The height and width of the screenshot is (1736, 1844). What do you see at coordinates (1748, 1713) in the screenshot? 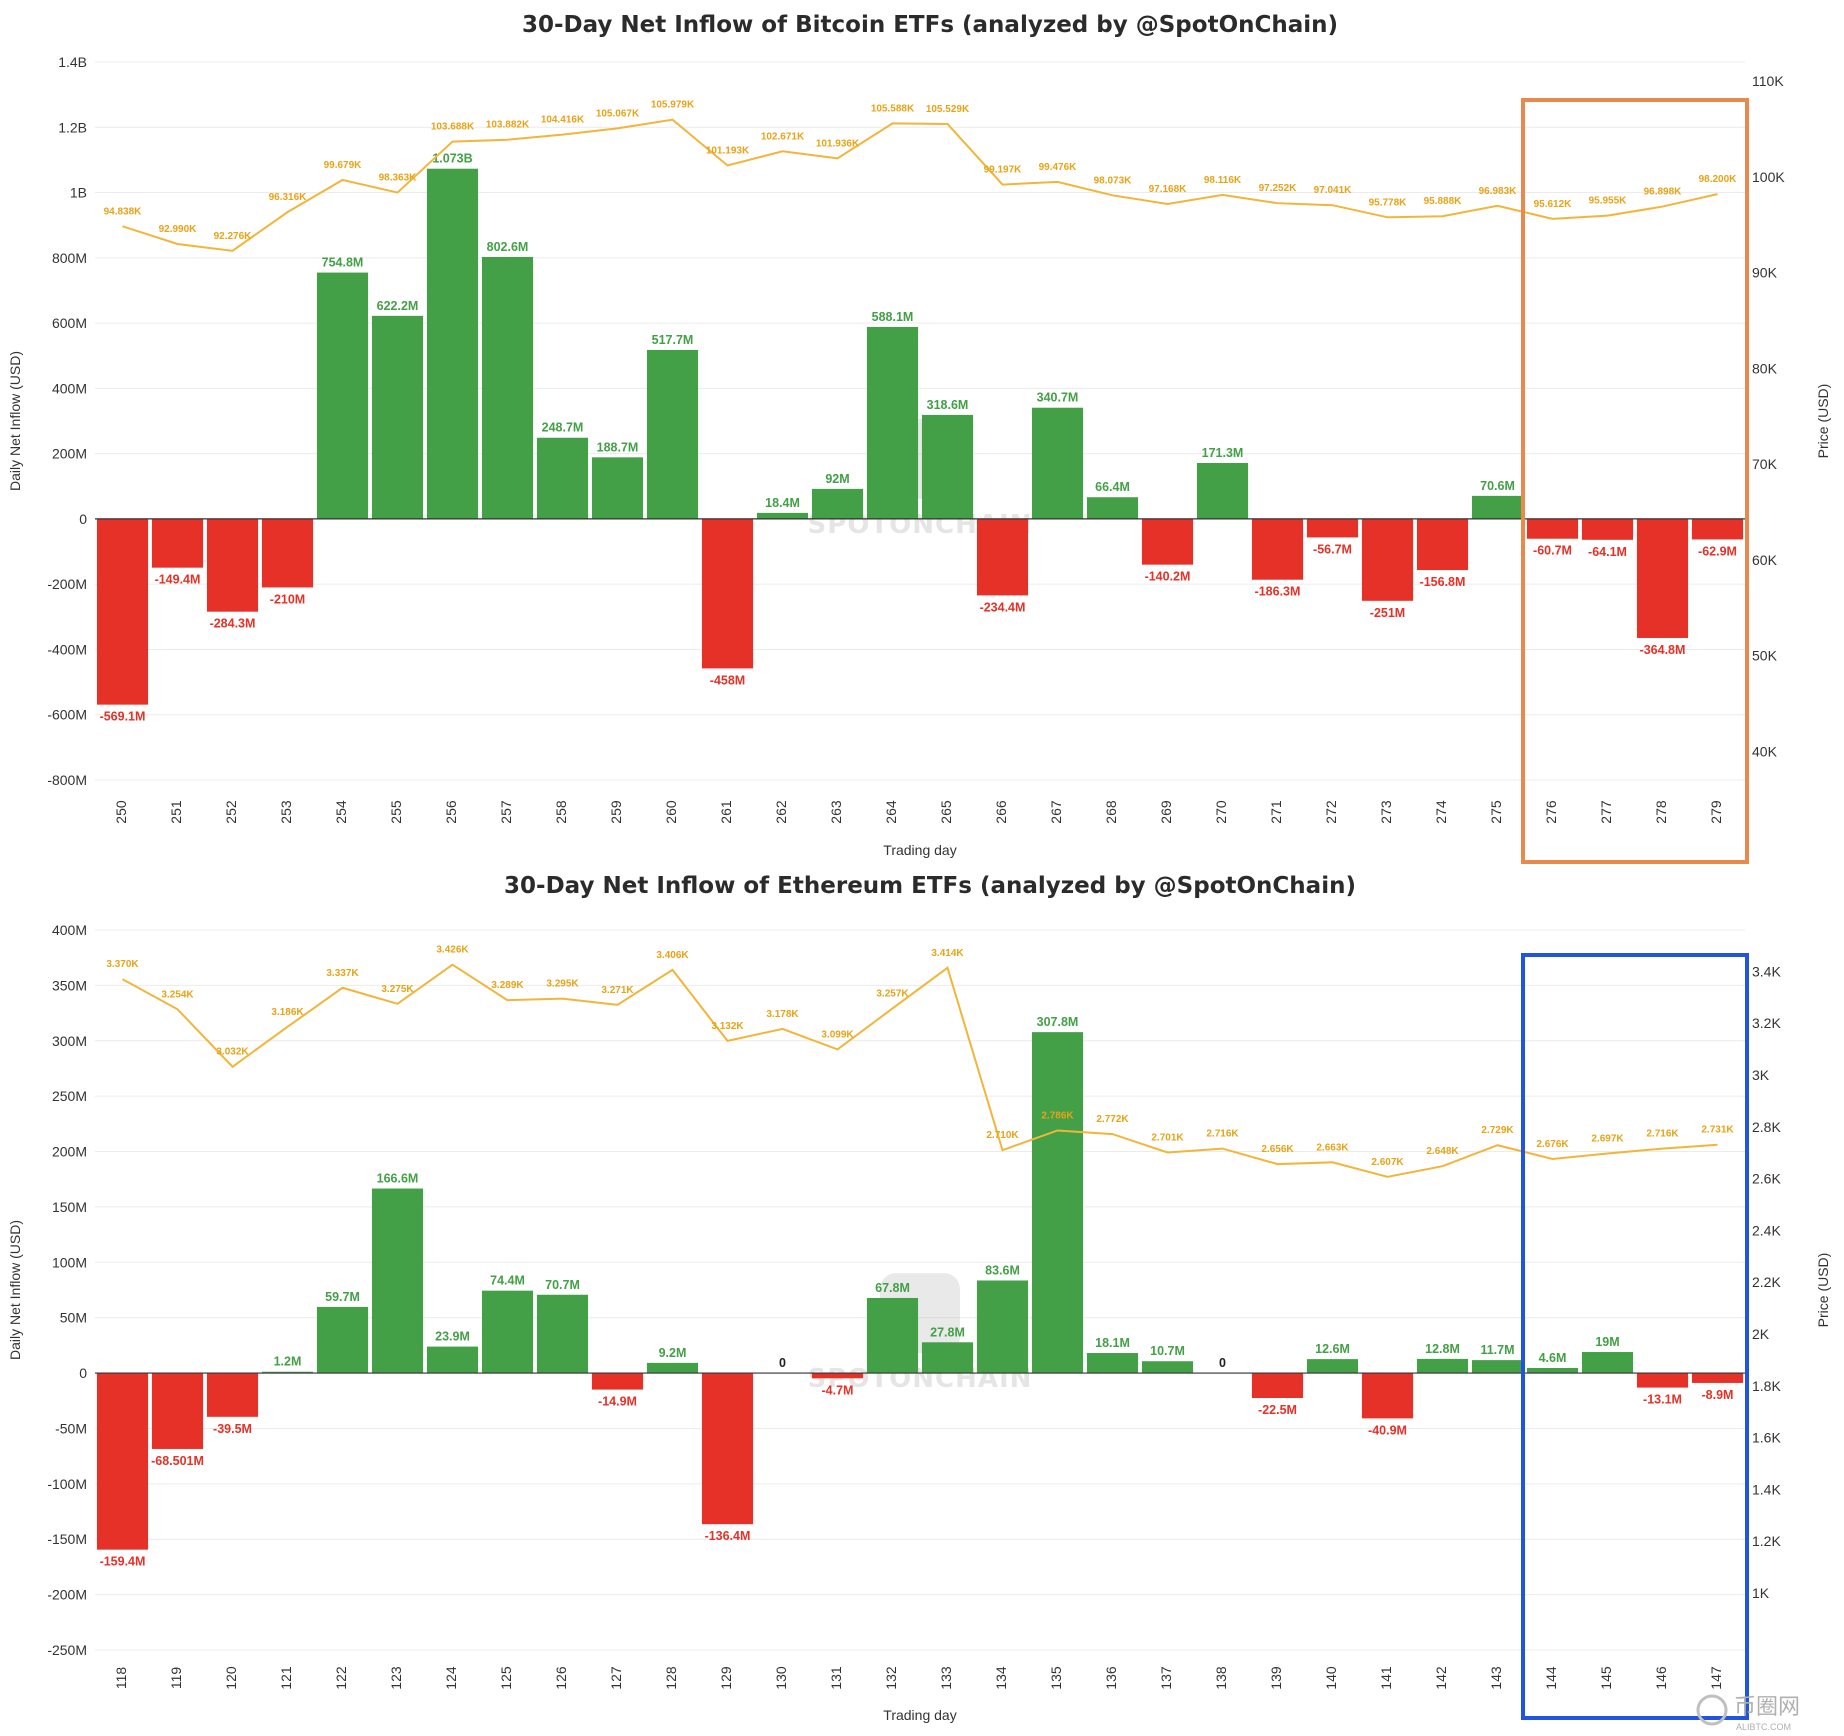
I see `corner-logo: 币圈网 ALIBTC.COM` at bounding box center [1748, 1713].